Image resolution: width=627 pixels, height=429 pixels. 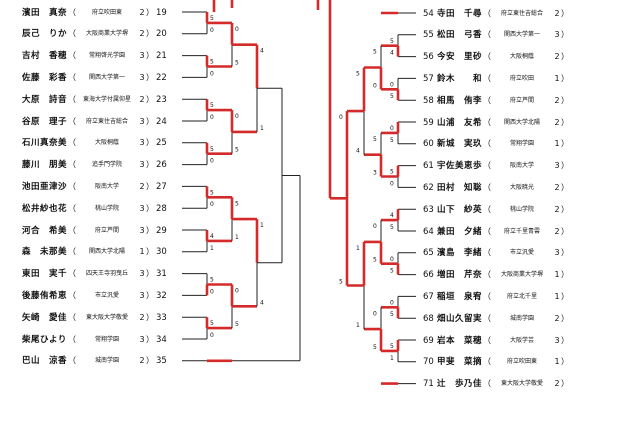 I want to click on player-name: 稲垣 泉宥, so click(x=460, y=296).